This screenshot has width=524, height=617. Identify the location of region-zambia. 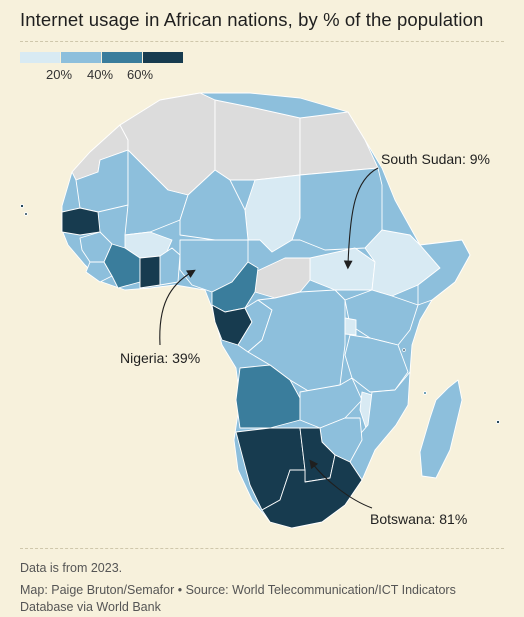
(331, 403).